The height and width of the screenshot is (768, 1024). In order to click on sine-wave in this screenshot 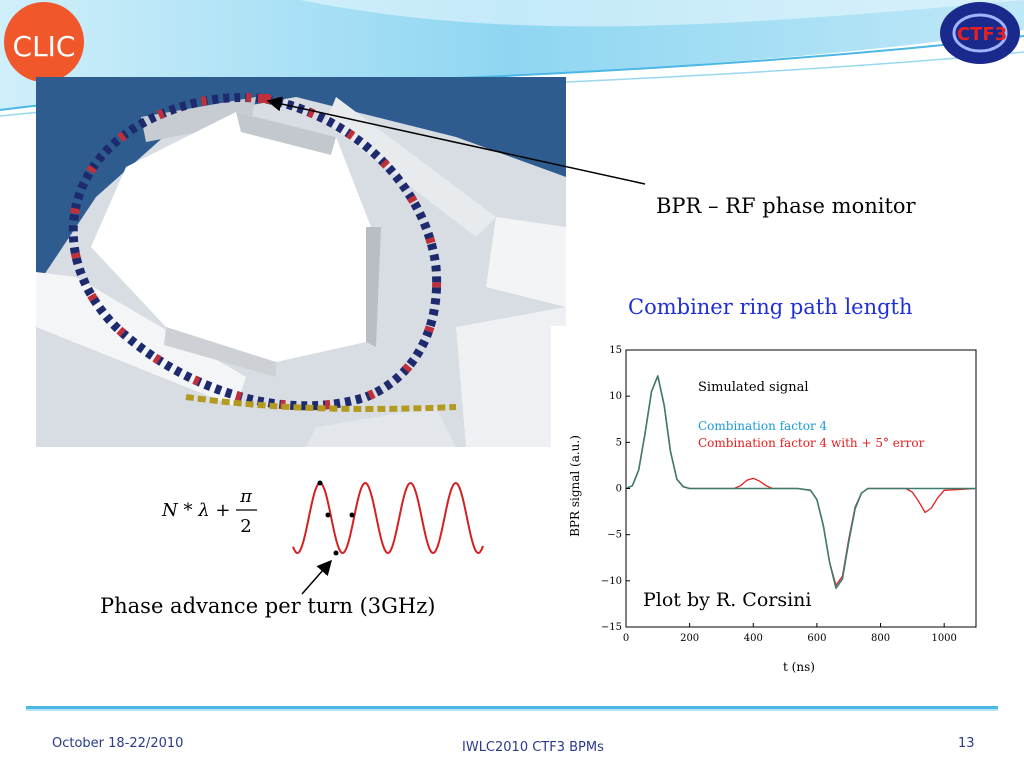, I will do `click(388, 518)`.